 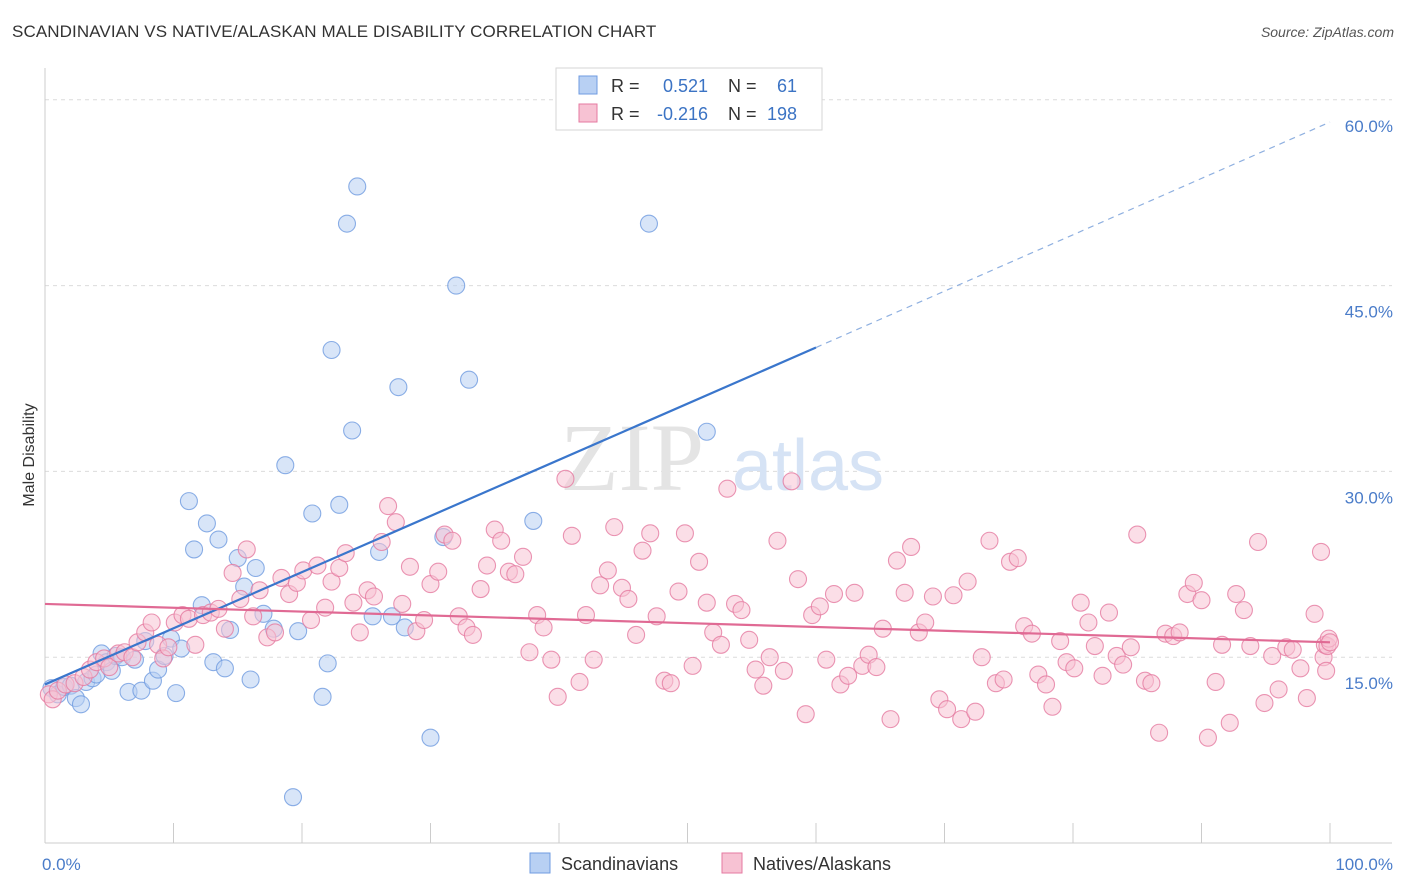 I want to click on y-axis-label: Male Disability, so click(x=29, y=454).